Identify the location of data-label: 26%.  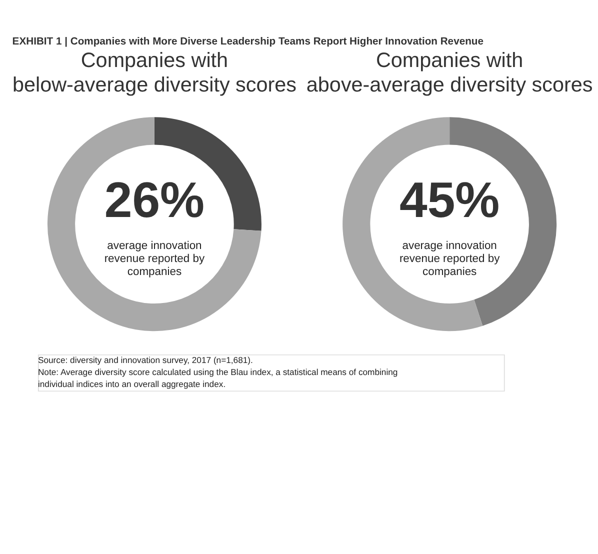
(154, 200).